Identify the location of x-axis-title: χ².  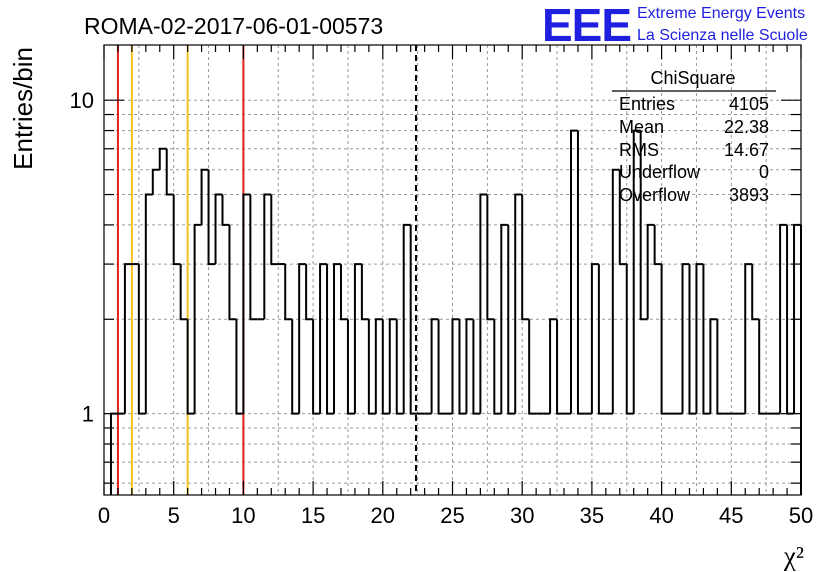
(793, 556).